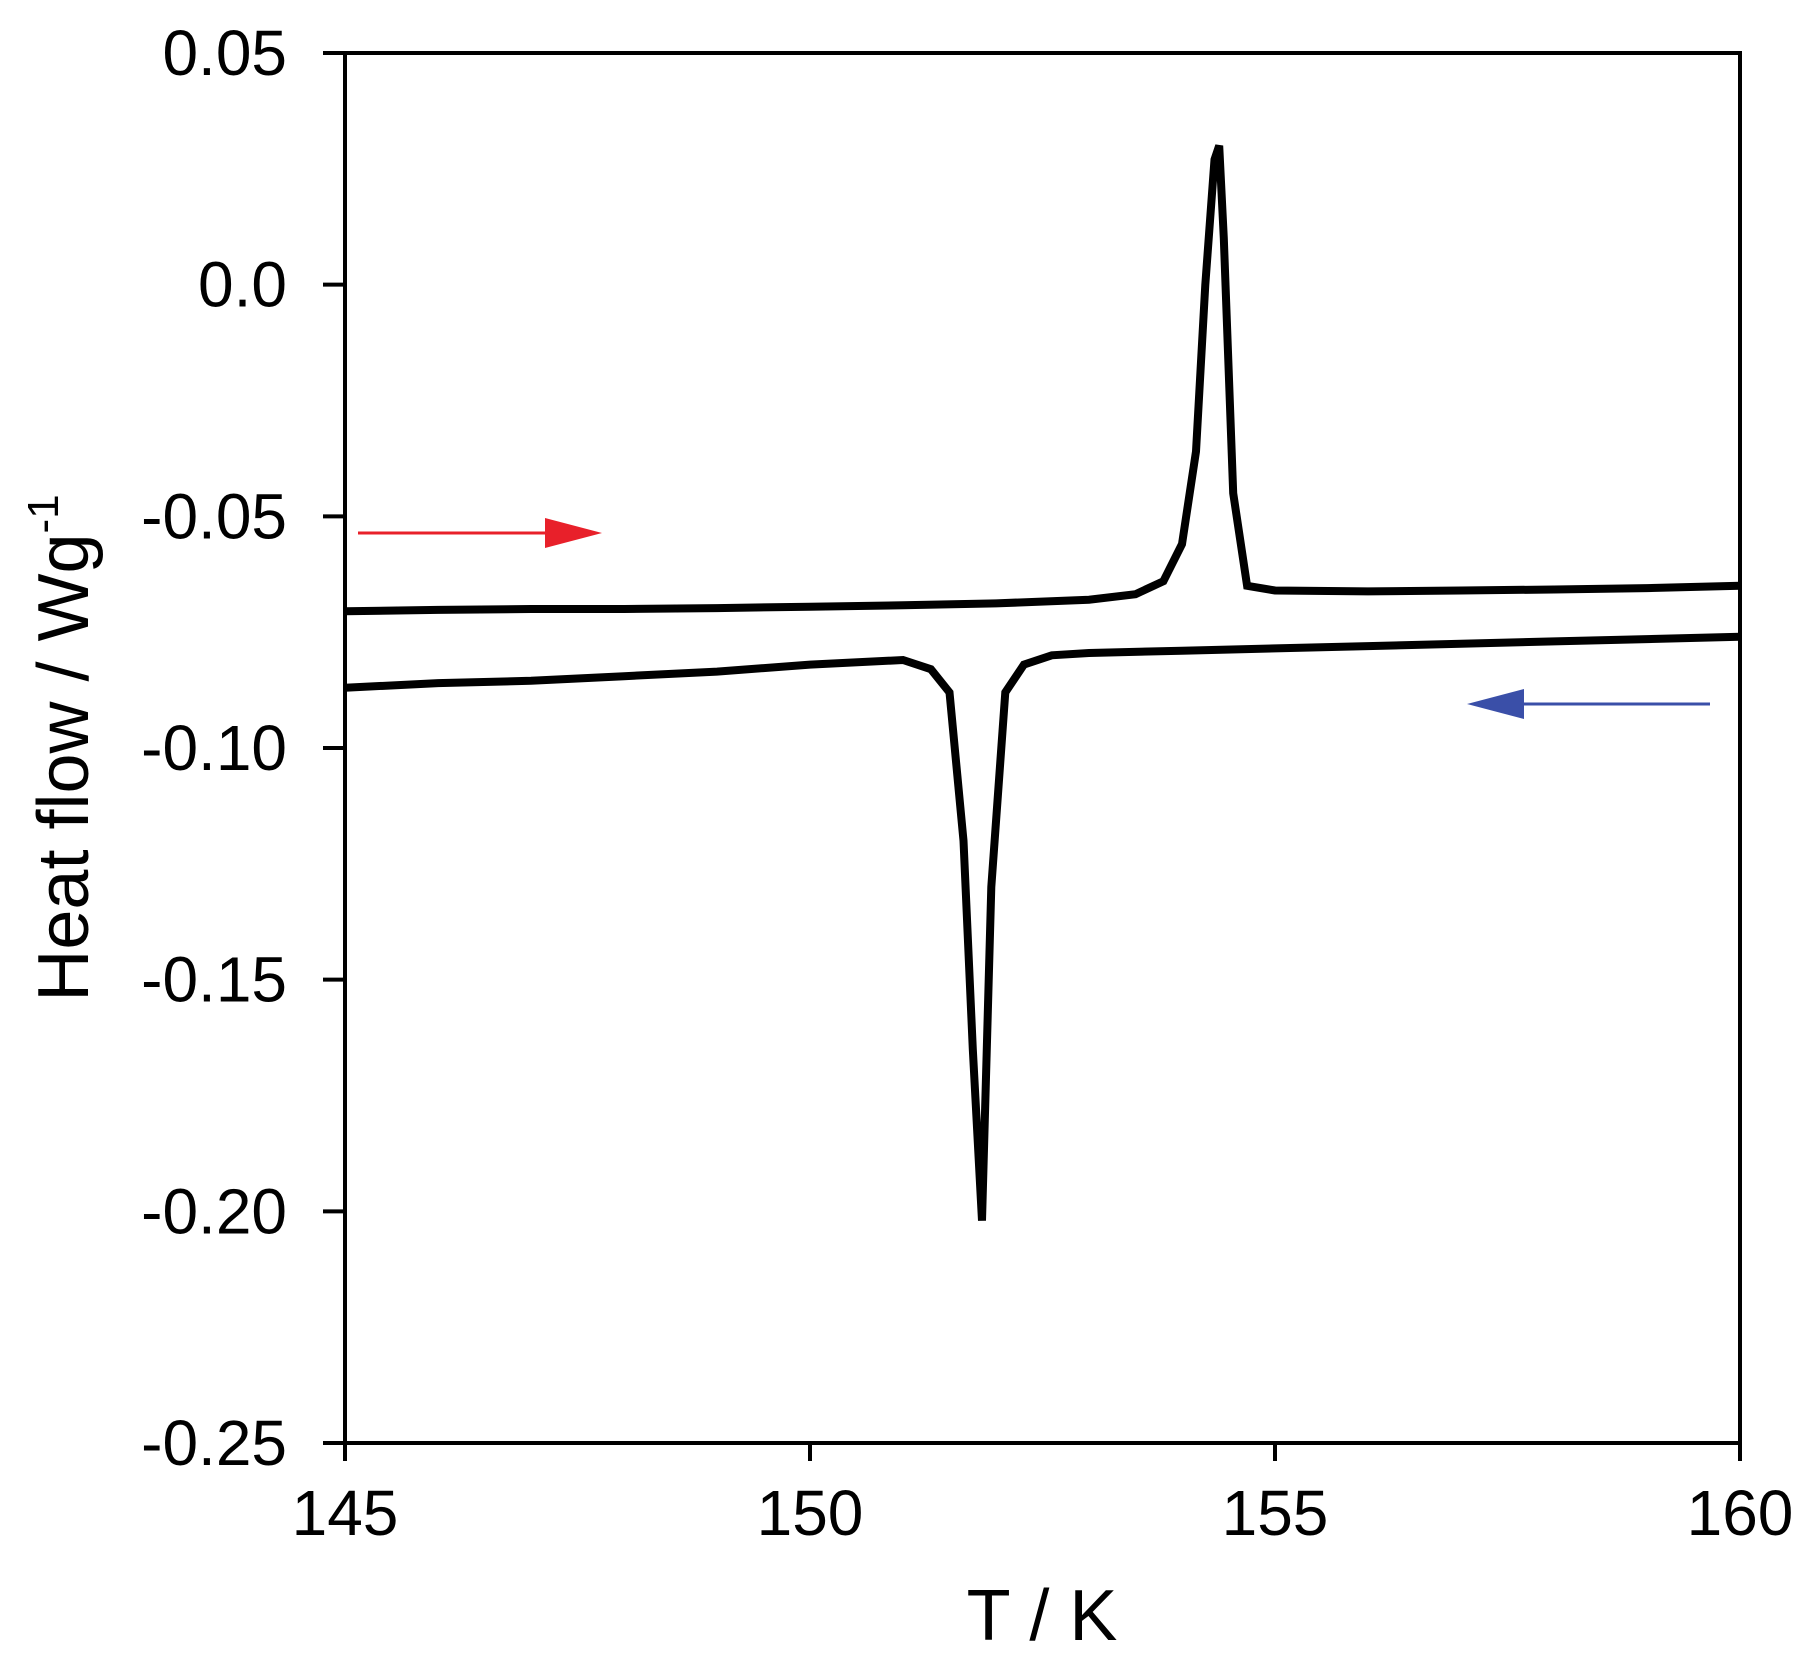  I want to click on y-axis-title: Heat flow / Wg-1, so click(61, 747).